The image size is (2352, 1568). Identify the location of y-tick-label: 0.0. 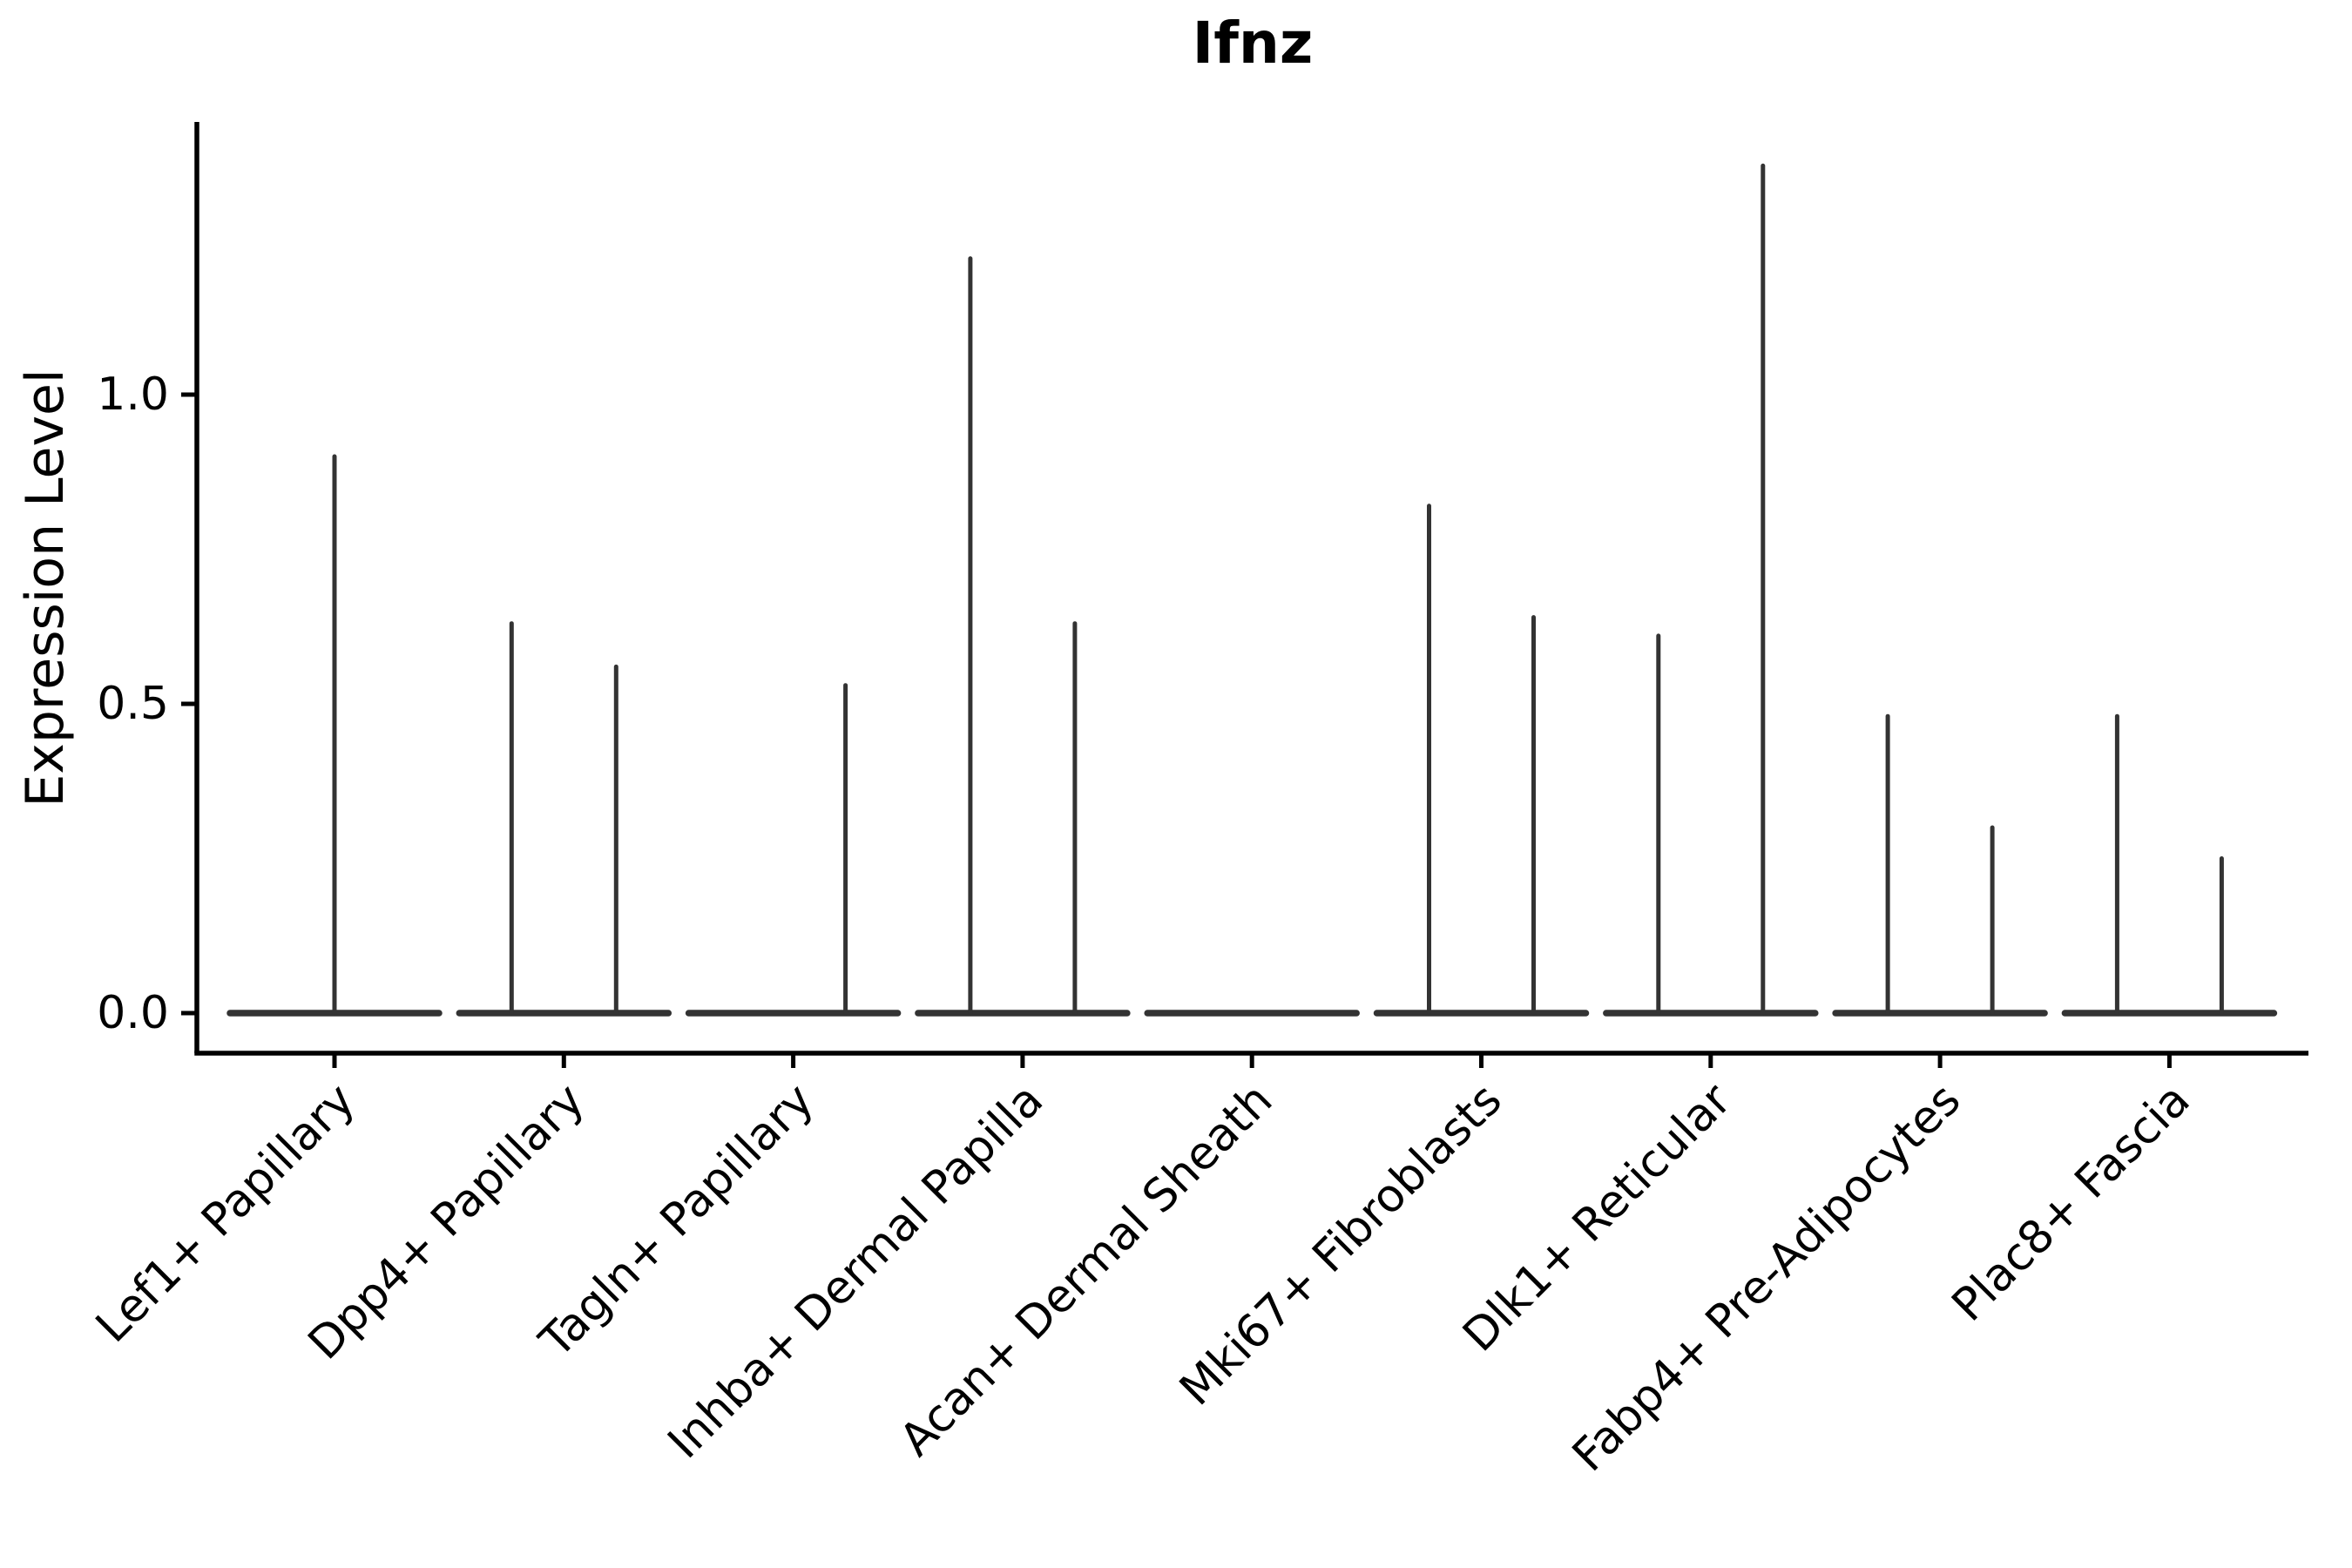
(133, 1013).